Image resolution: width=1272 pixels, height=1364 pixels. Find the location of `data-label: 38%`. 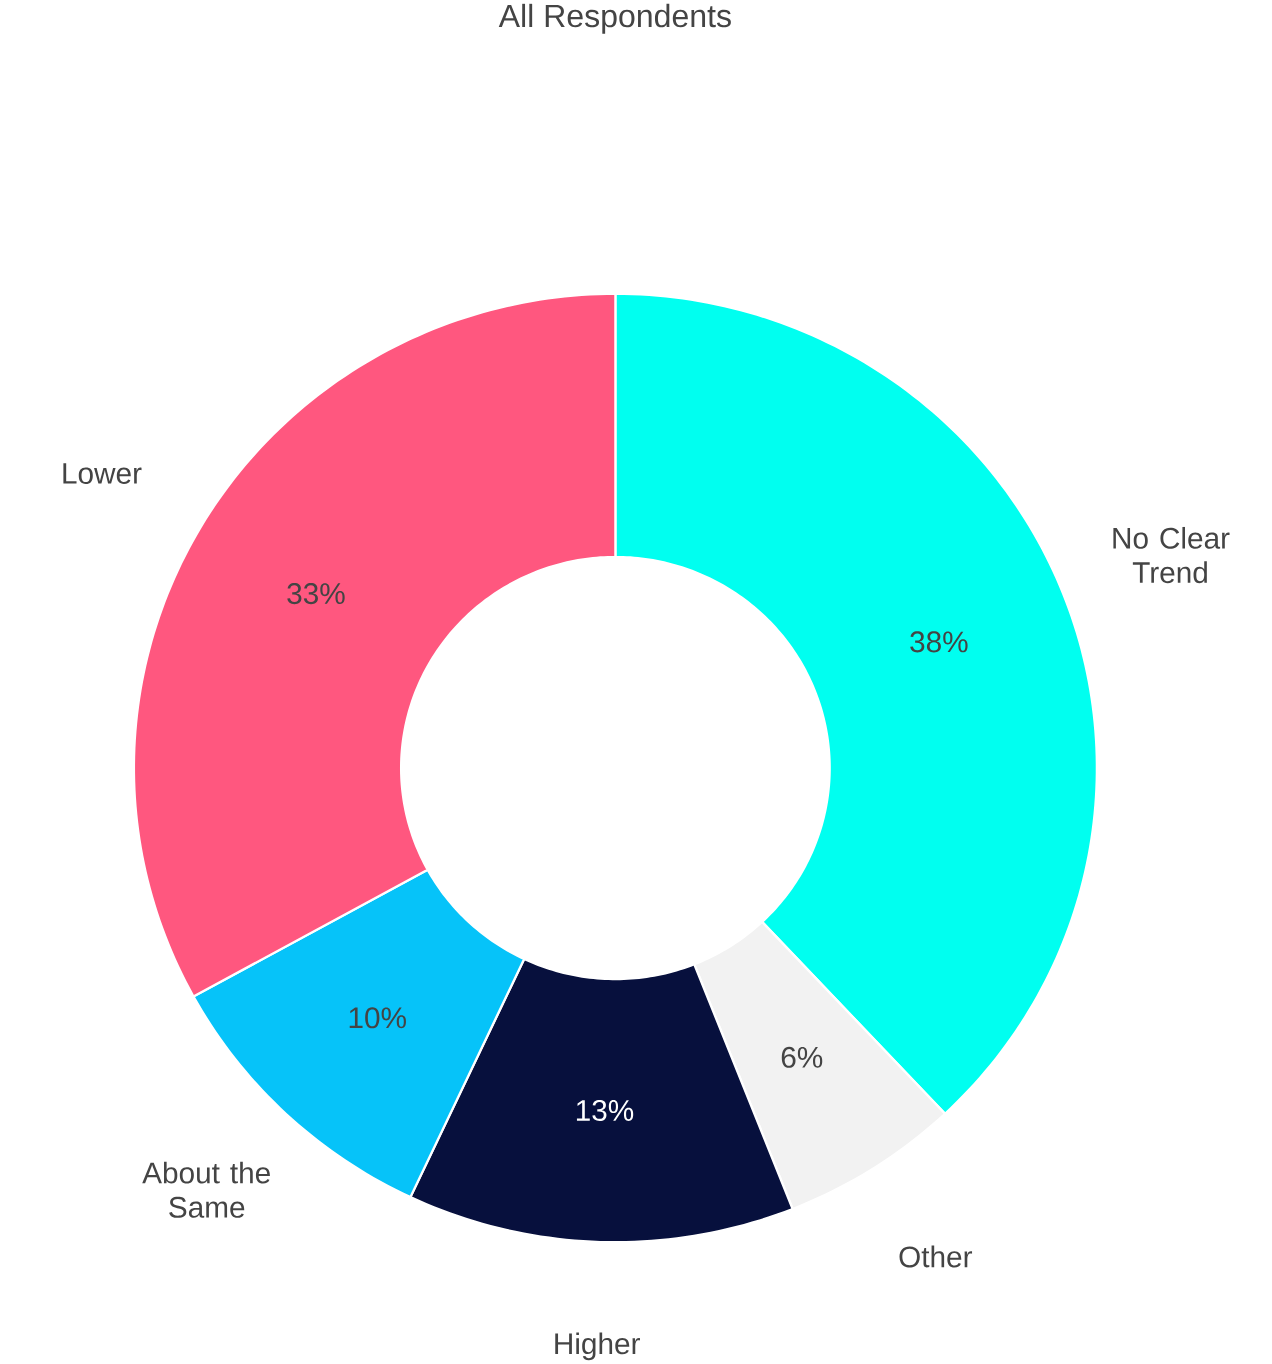

data-label: 38% is located at coordinates (939, 642).